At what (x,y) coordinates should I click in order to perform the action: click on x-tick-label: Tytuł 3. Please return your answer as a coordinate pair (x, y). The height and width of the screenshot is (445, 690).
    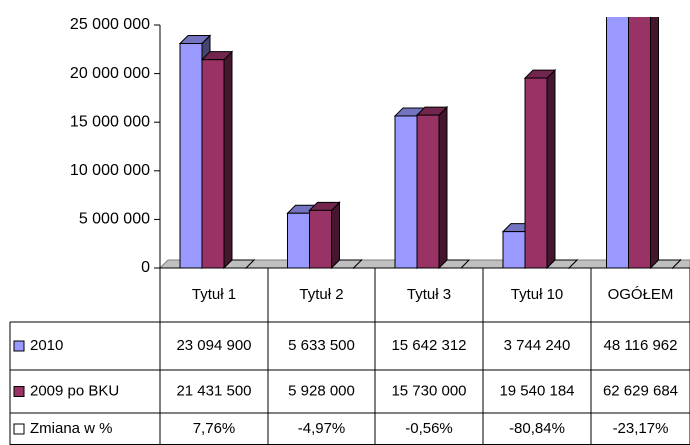
    Looking at the image, I should click on (429, 294).